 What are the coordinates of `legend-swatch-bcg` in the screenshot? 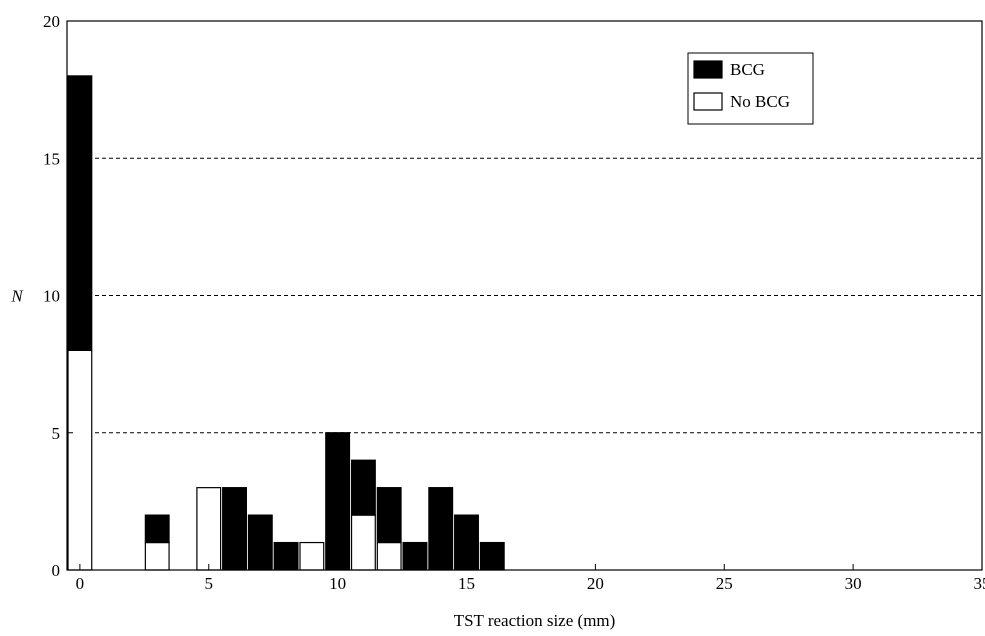 It's located at (708, 69).